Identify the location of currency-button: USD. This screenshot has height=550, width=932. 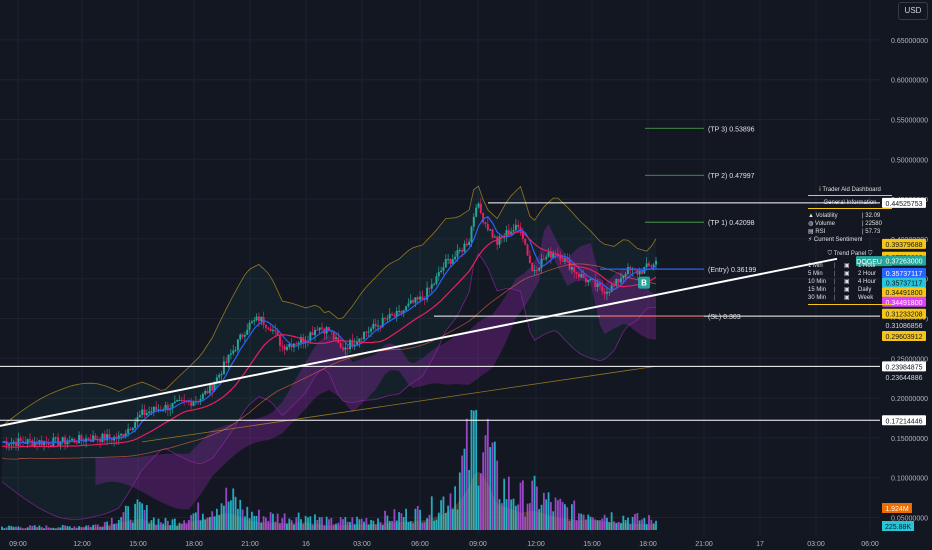
(913, 11).